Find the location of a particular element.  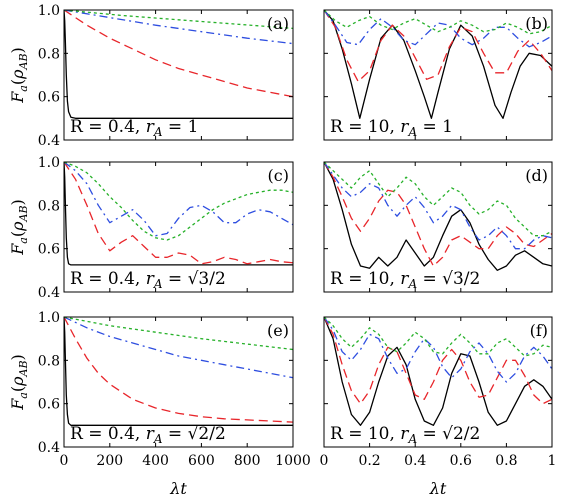

plot-frame-e is located at coordinates (178, 382).